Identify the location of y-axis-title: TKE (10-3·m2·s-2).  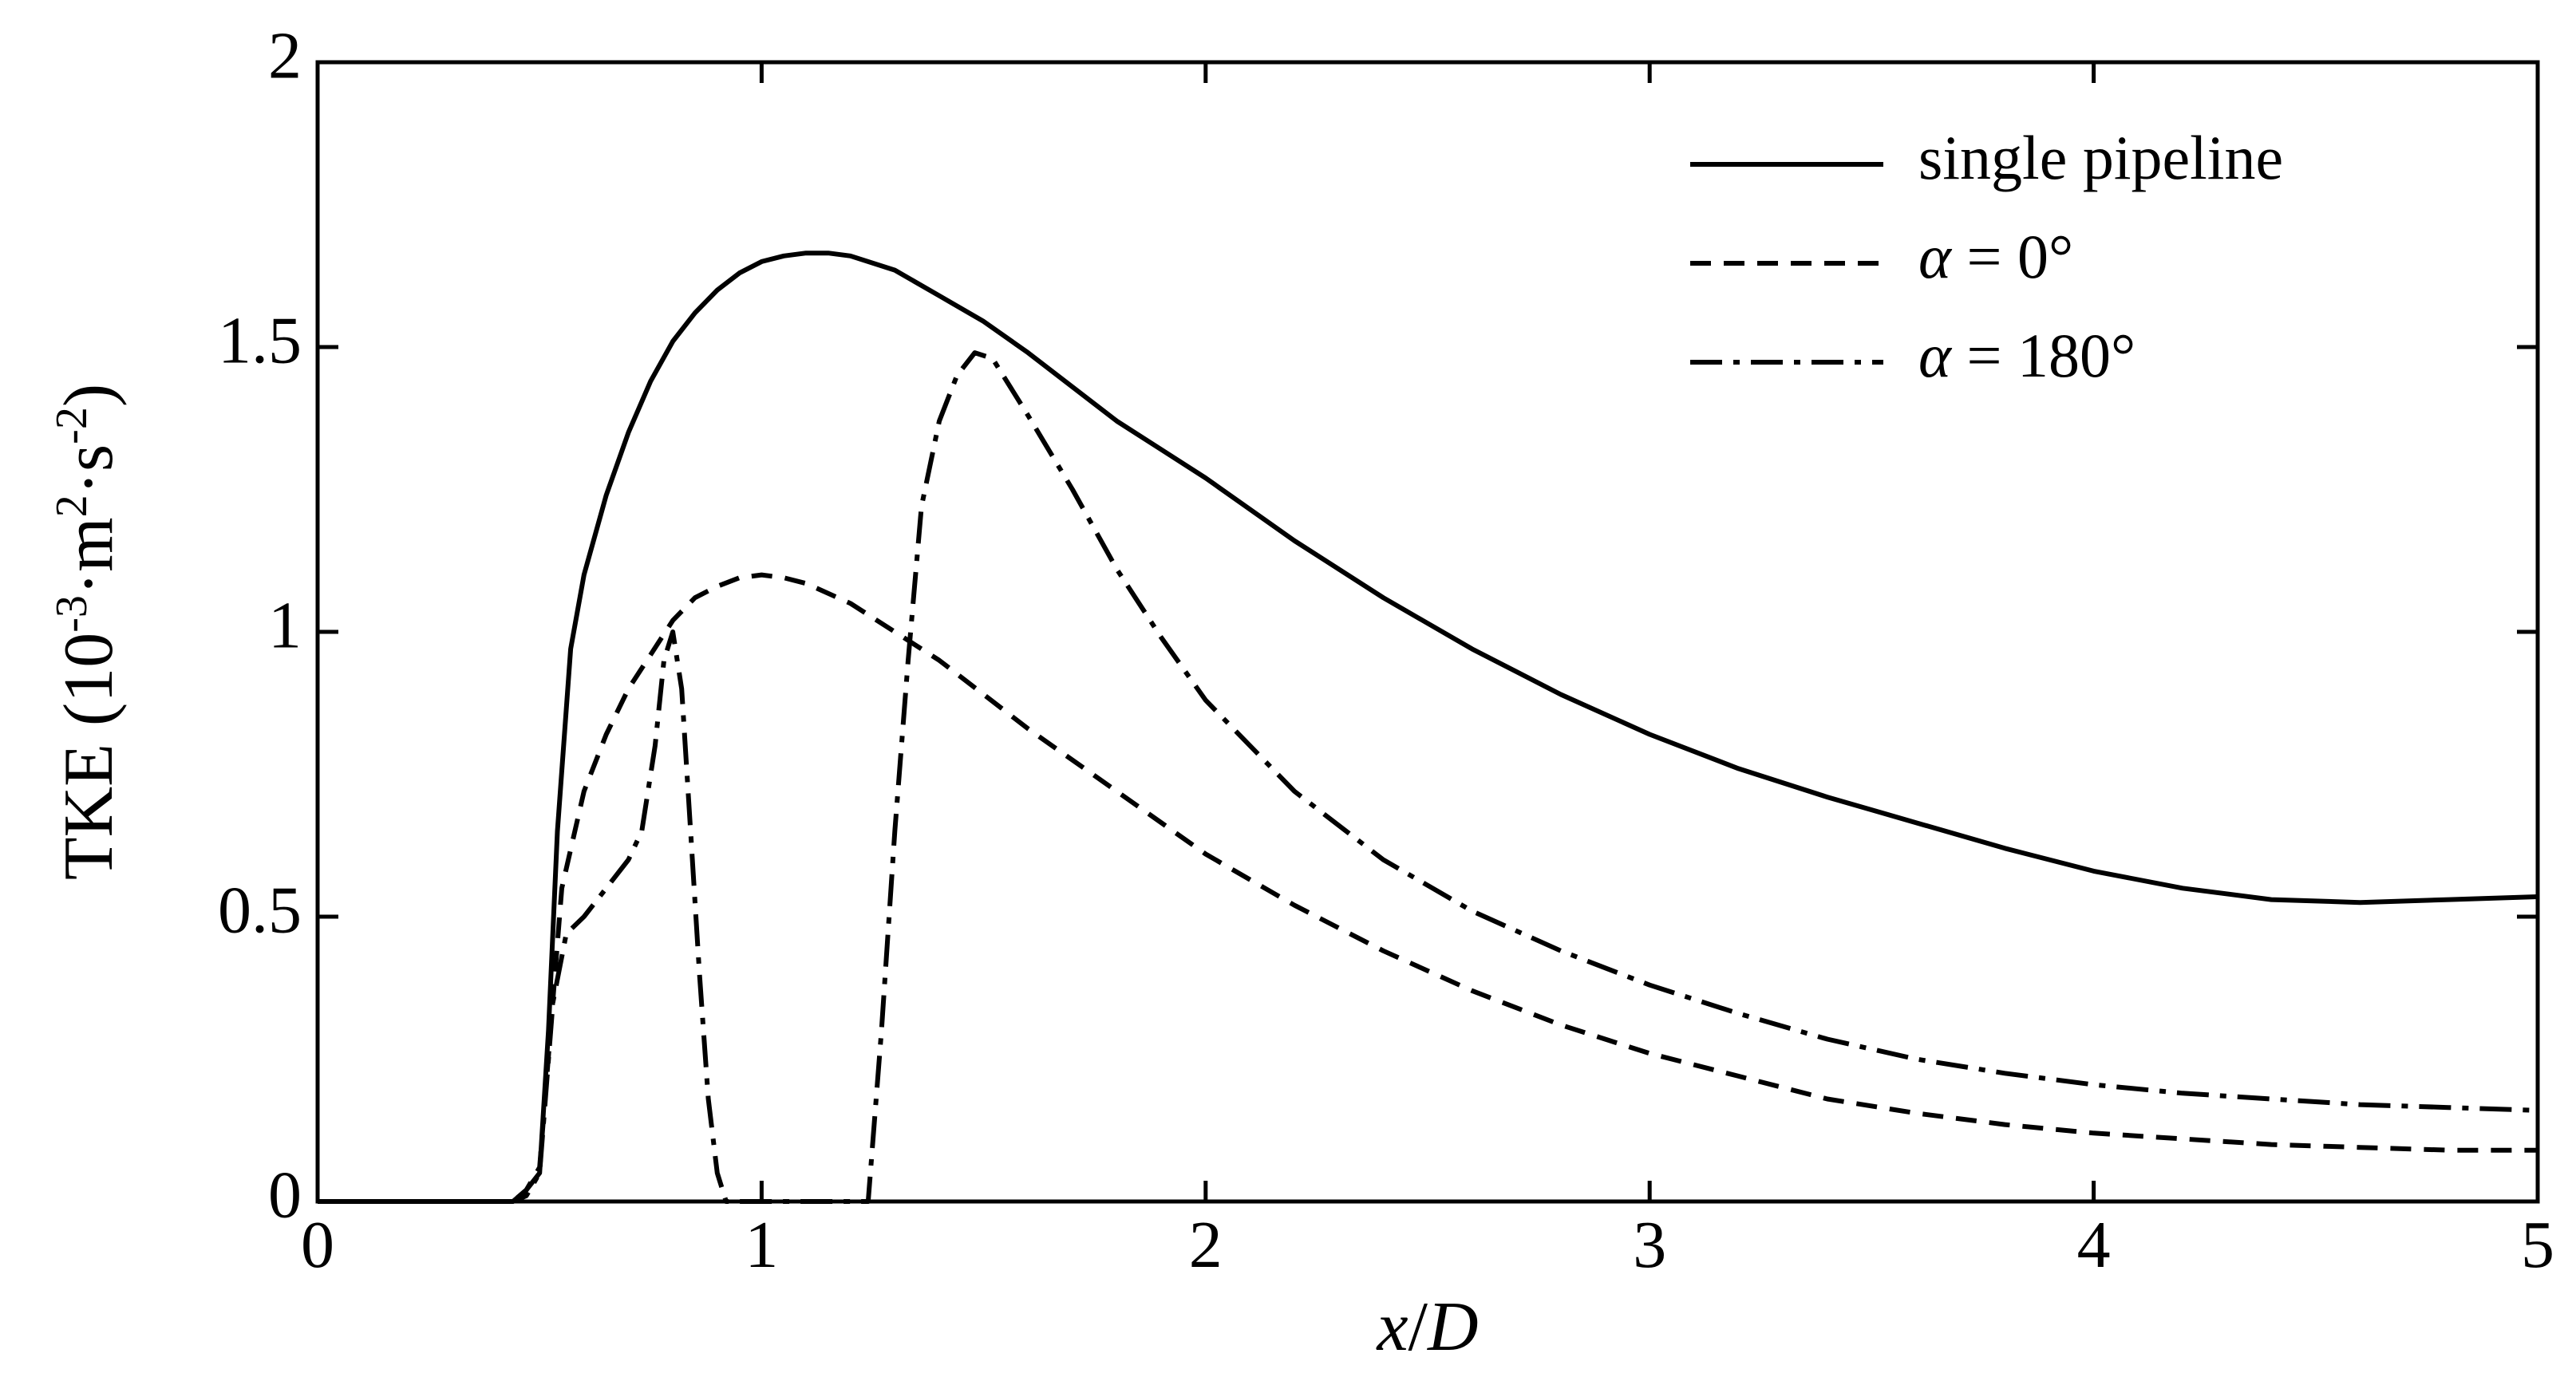
(87, 632).